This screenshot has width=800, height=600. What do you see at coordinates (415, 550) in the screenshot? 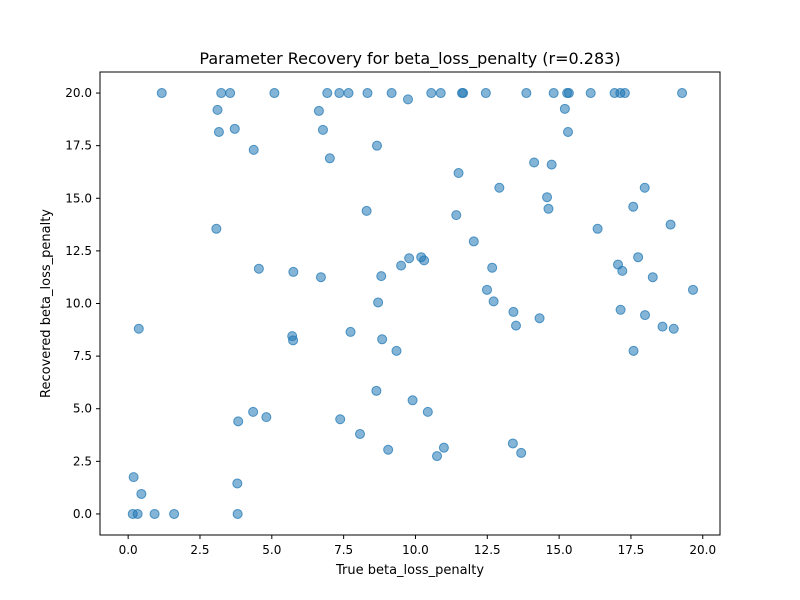
I see `x-tick-label: 10.0` at bounding box center [415, 550].